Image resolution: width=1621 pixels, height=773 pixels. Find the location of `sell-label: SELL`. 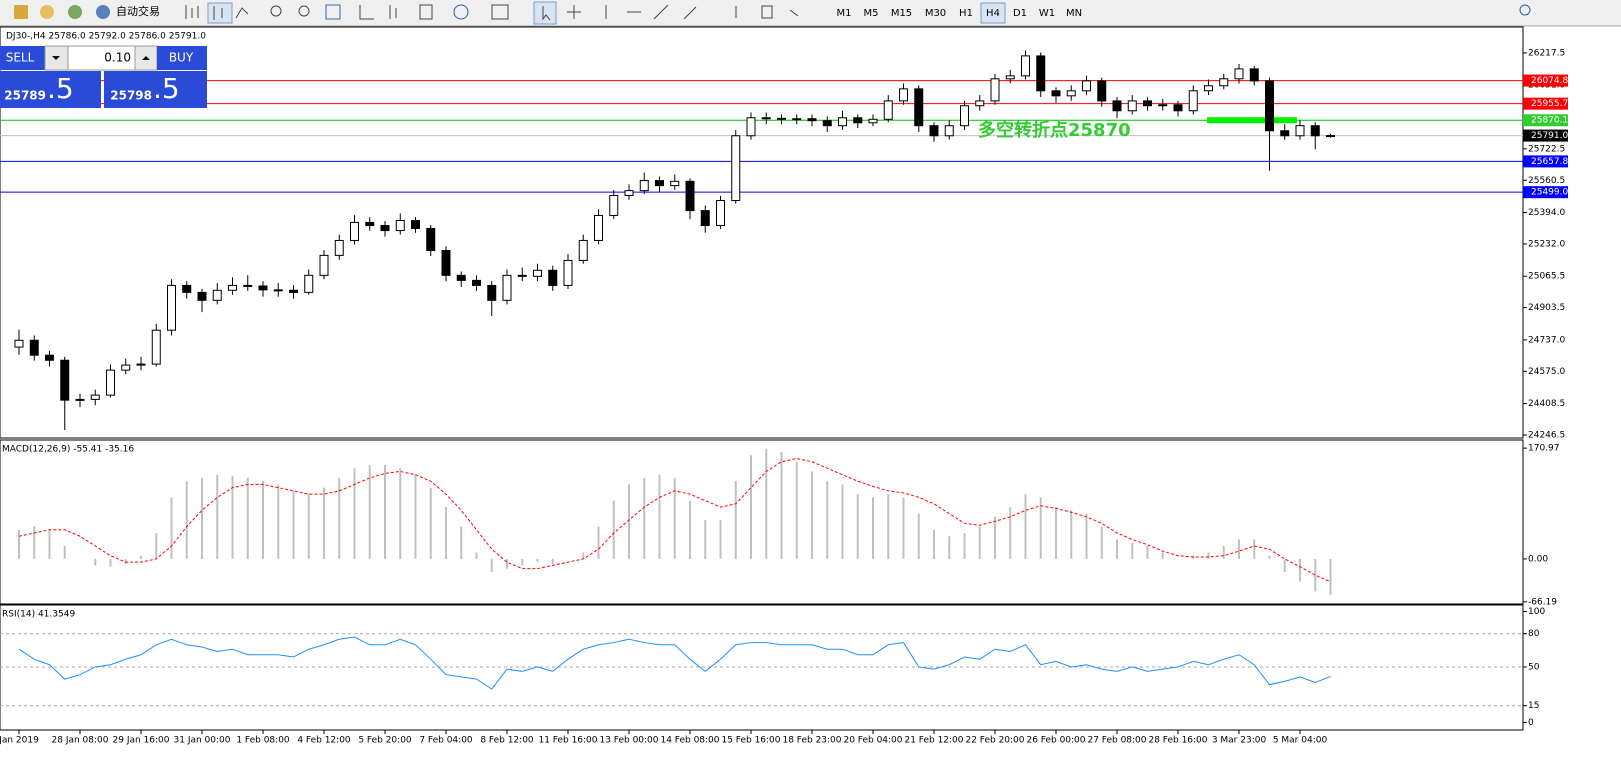

sell-label: SELL is located at coordinates (20, 58).